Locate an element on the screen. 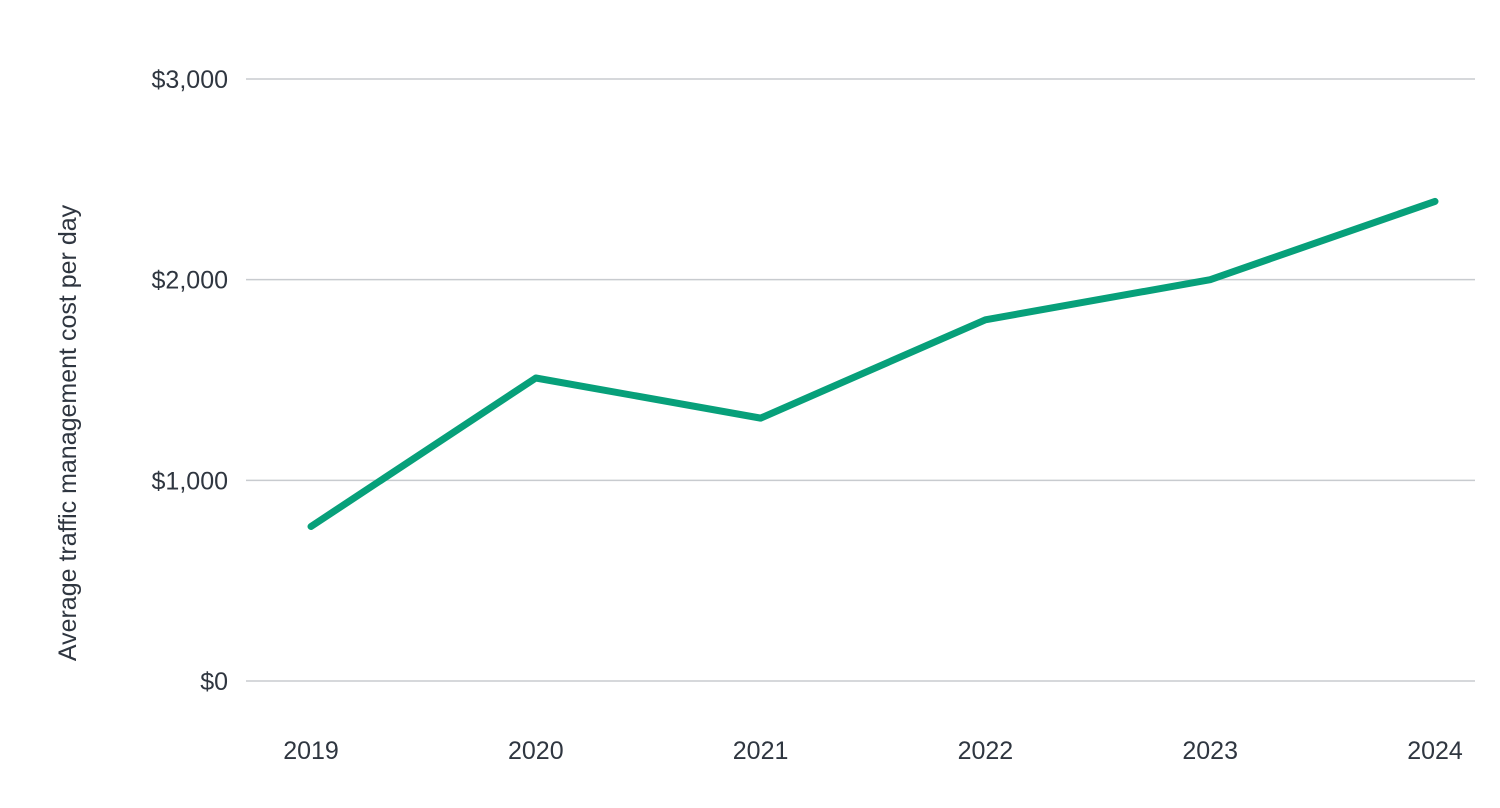 The width and height of the screenshot is (1500, 808). y-axis-tick-labels: $0 $1,000 $2,000 $3,000 is located at coordinates (190, 381).